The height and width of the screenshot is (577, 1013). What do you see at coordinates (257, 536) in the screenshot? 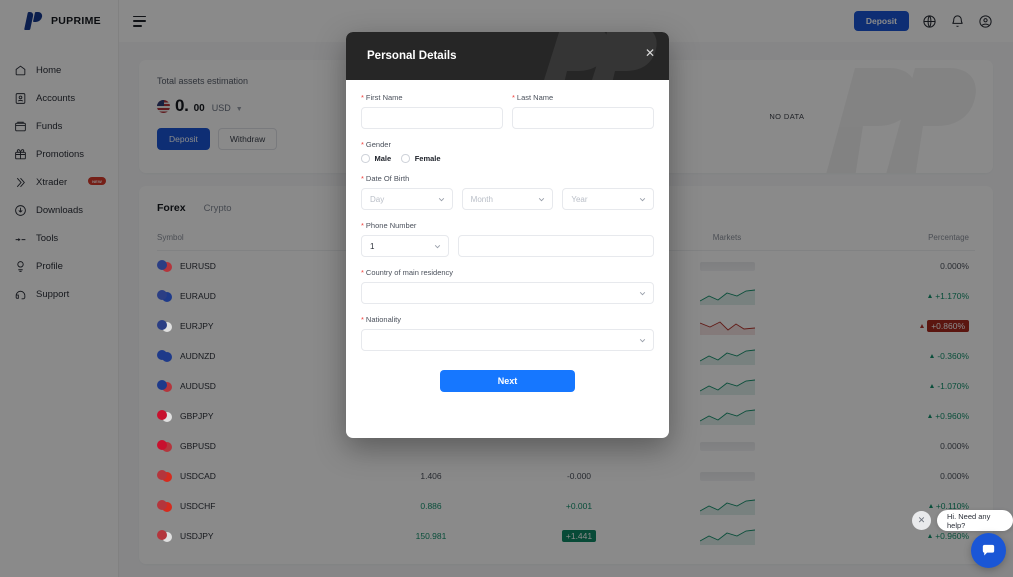
I see `symbol-cell: USDJPY` at bounding box center [257, 536].